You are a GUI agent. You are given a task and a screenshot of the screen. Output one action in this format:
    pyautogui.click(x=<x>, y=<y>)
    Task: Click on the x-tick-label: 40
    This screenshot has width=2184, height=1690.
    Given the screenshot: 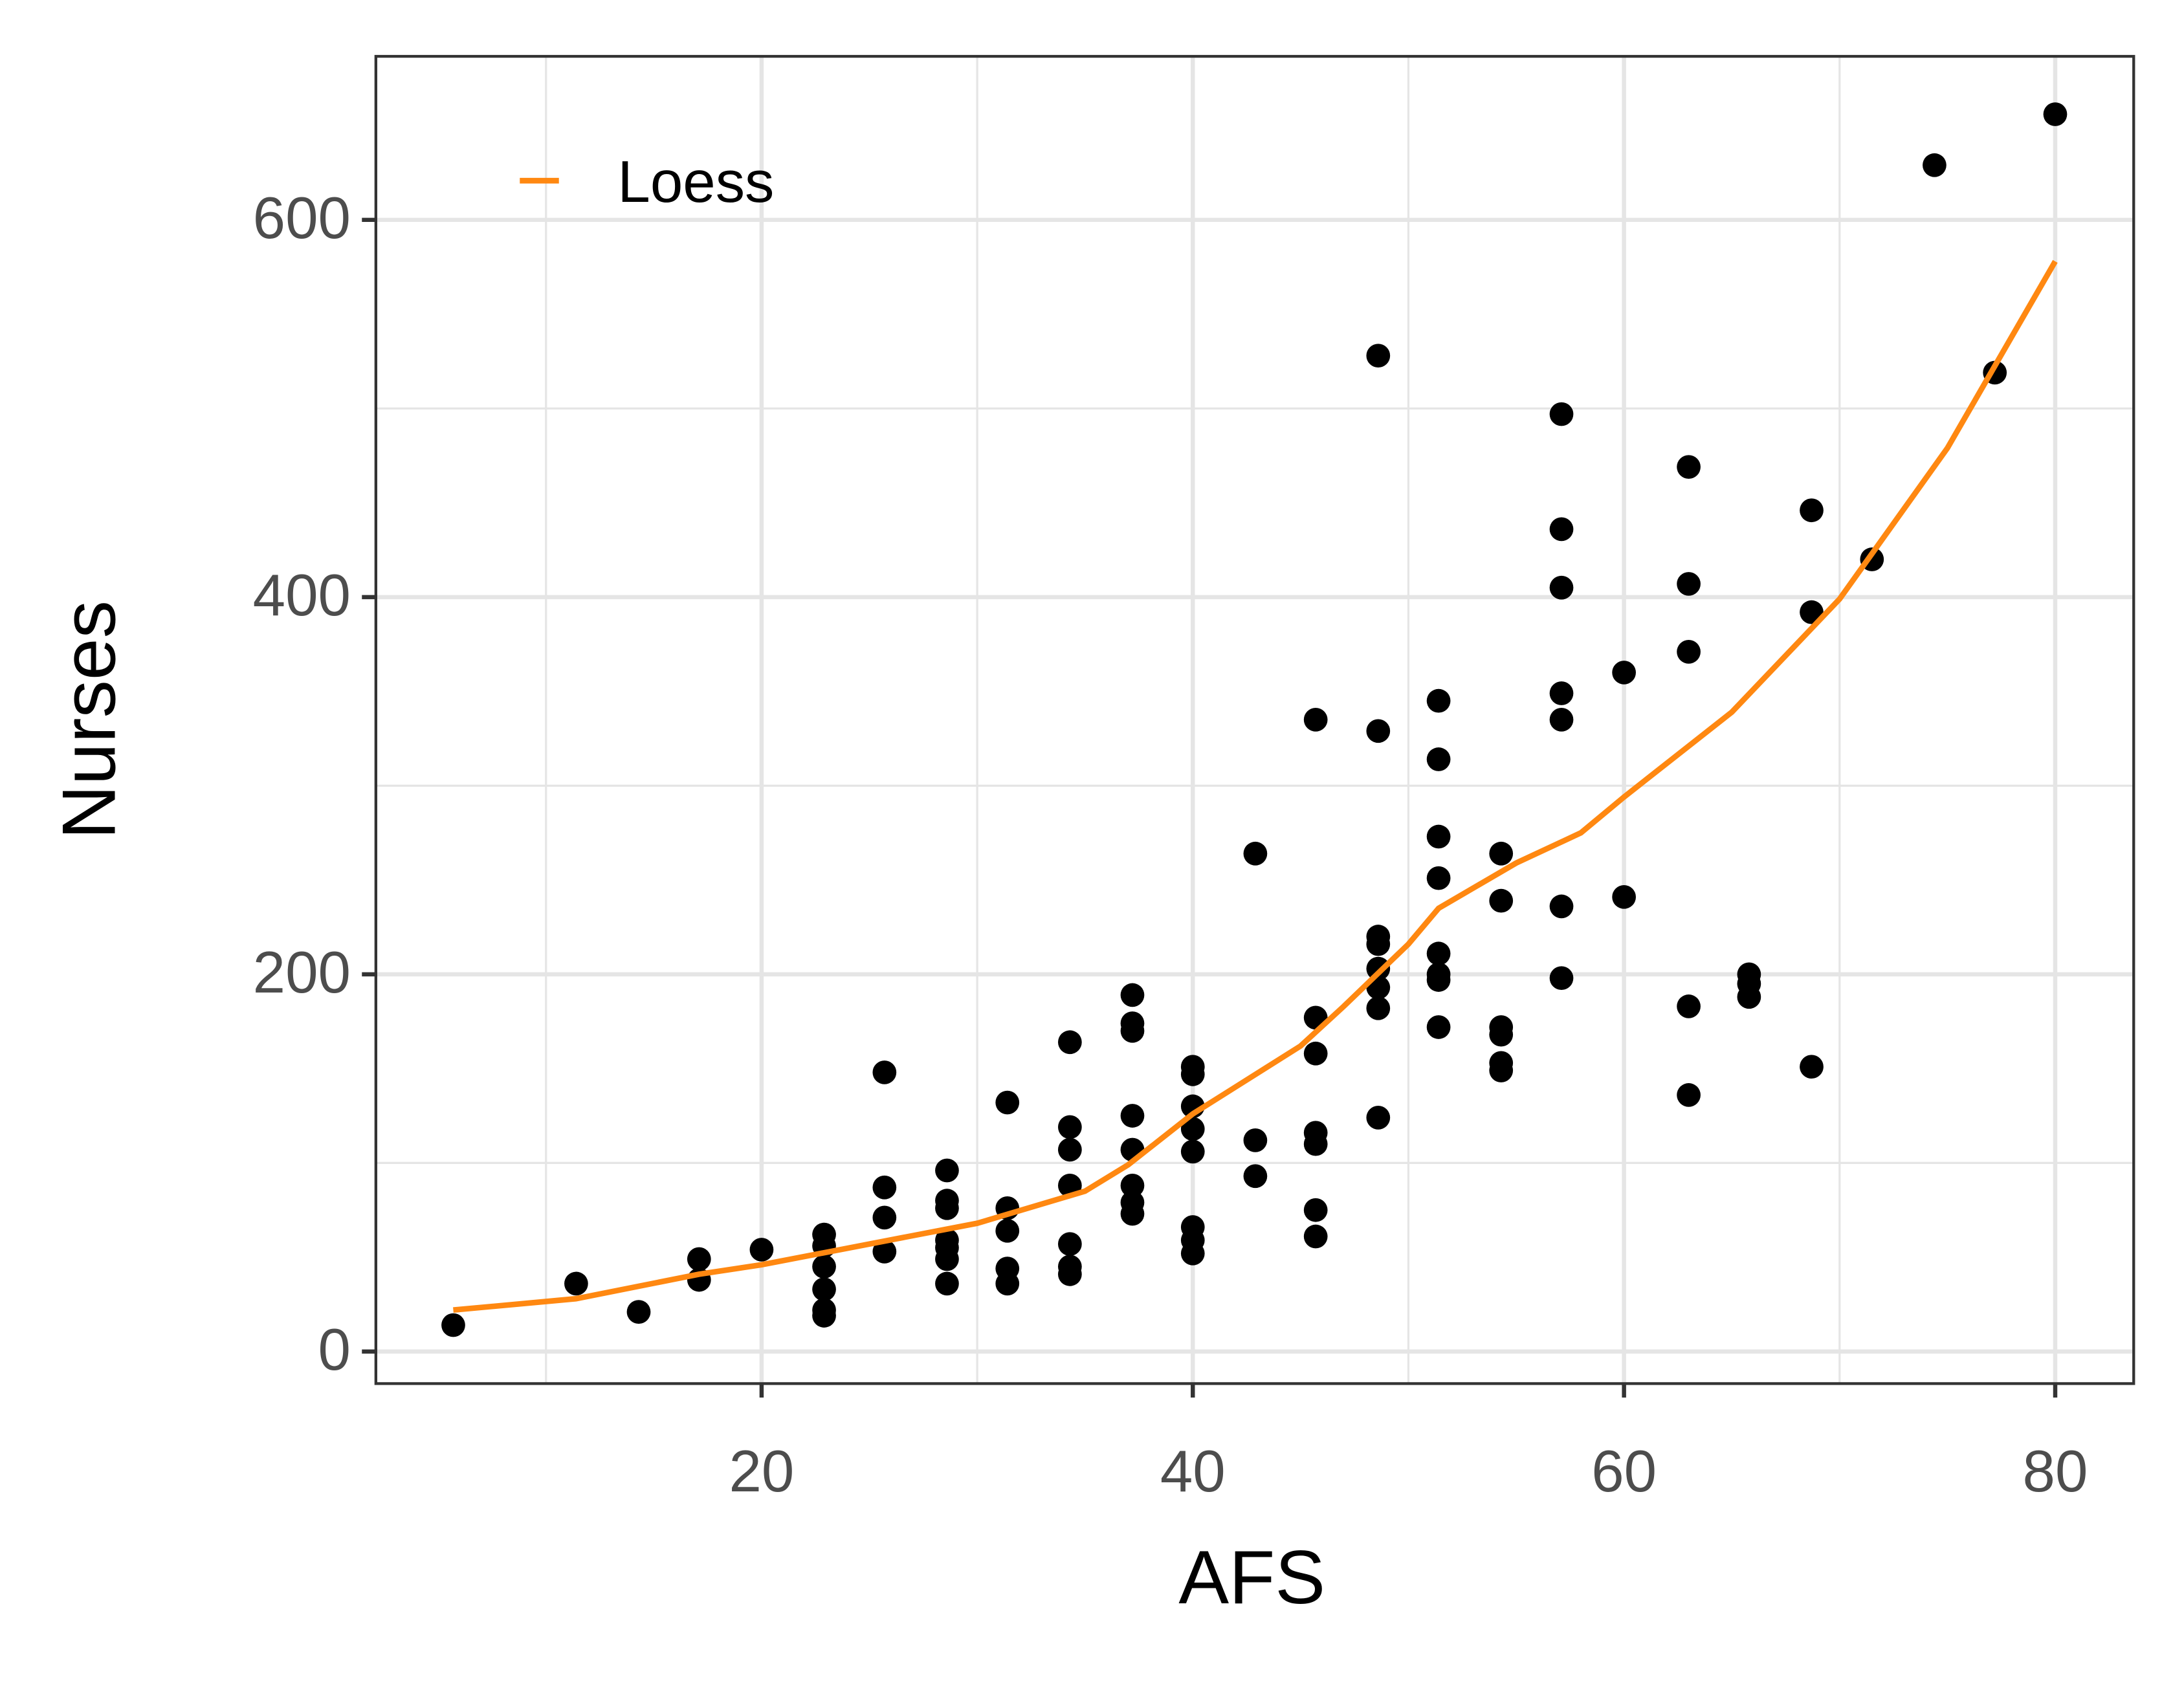 What is the action you would take?
    pyautogui.click(x=1193, y=1471)
    